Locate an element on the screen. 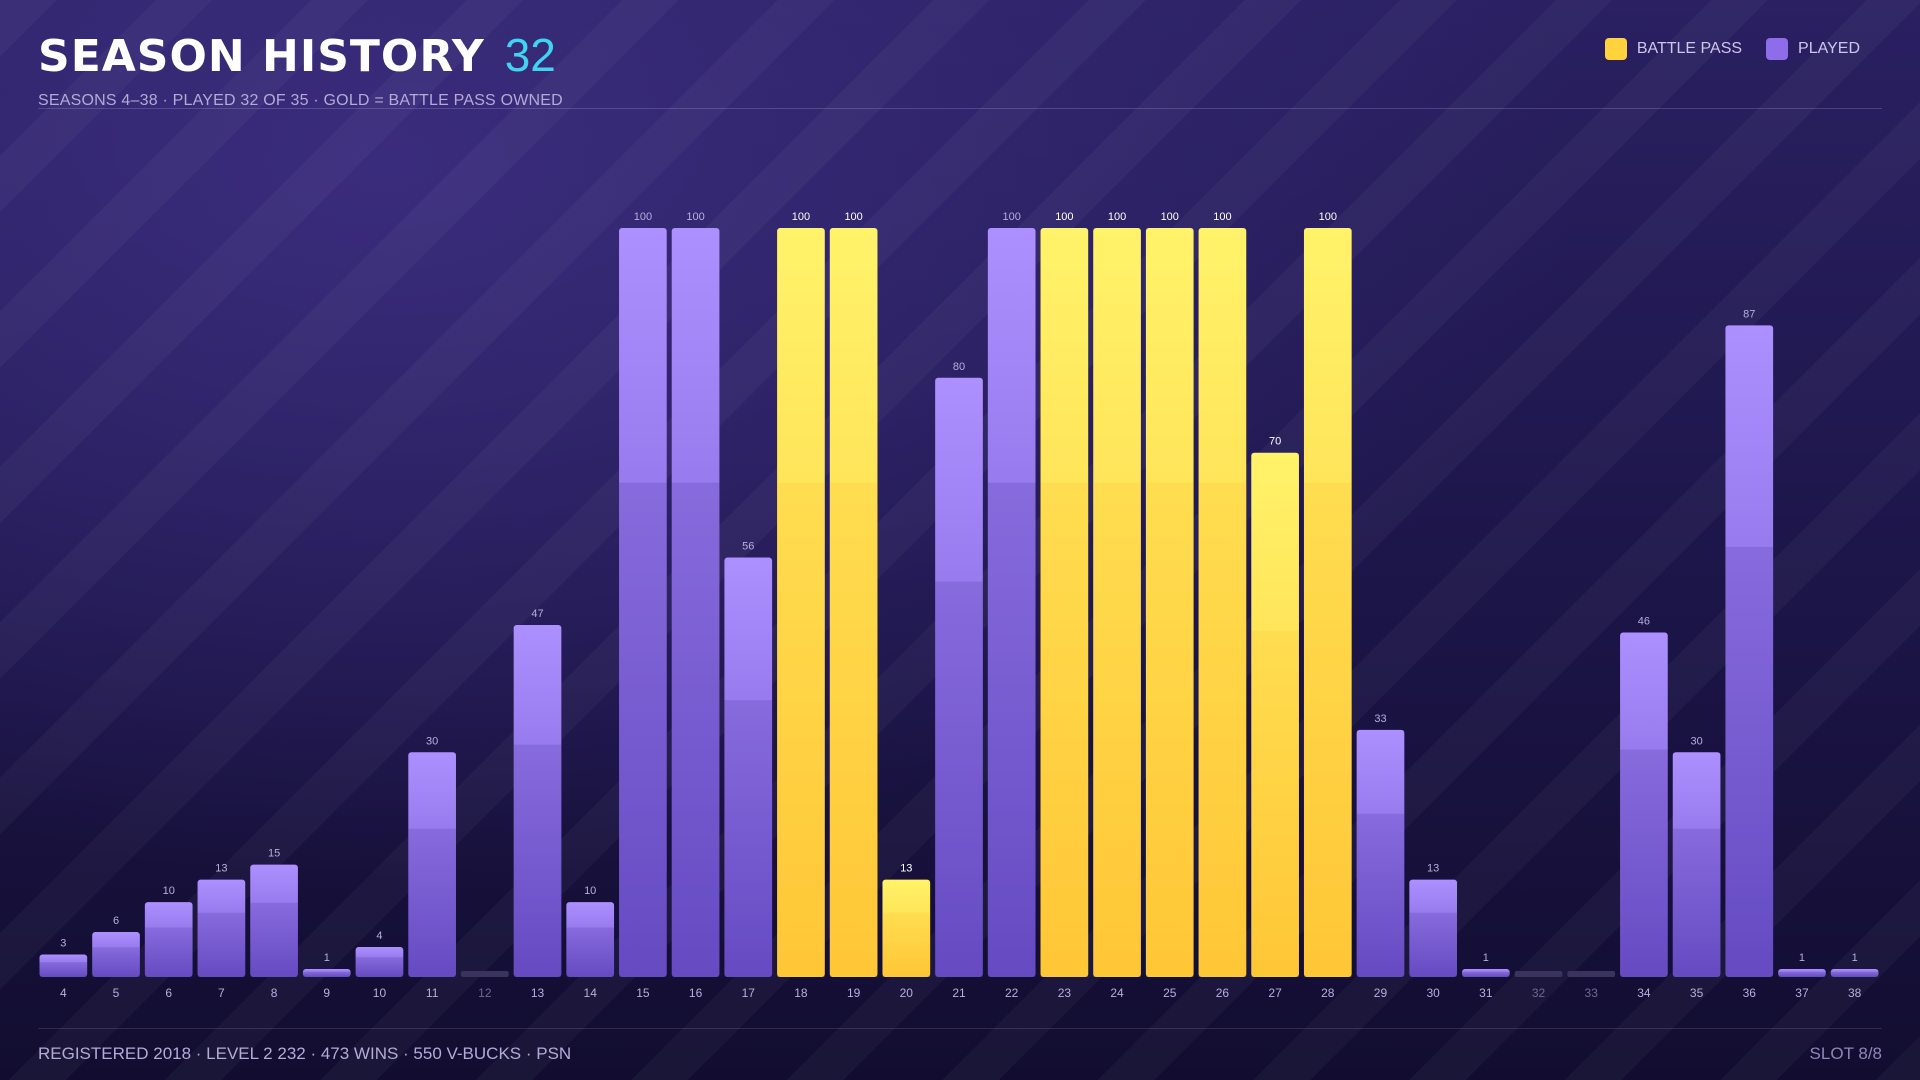  legend-item-battle-pass: BATTLE PASS is located at coordinates (1673, 49).